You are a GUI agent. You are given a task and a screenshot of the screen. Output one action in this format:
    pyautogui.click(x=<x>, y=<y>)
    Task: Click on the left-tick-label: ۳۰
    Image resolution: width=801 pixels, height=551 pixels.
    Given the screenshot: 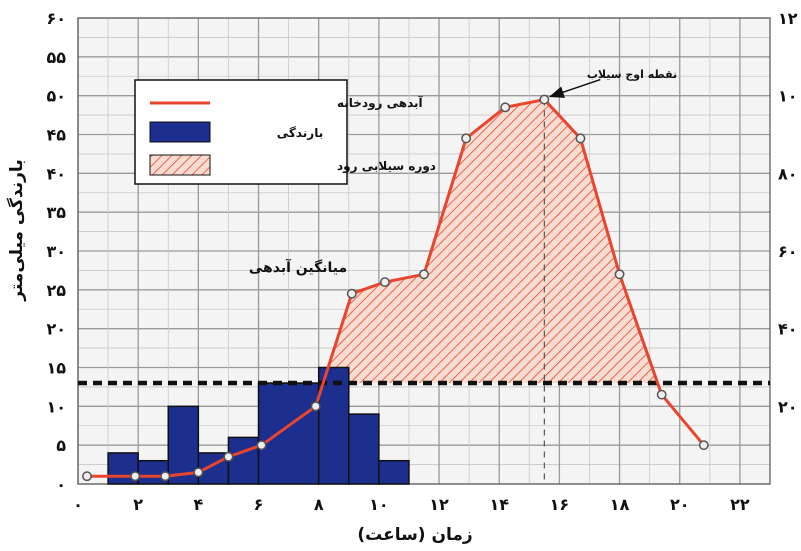 What is the action you would take?
    pyautogui.click(x=56, y=251)
    